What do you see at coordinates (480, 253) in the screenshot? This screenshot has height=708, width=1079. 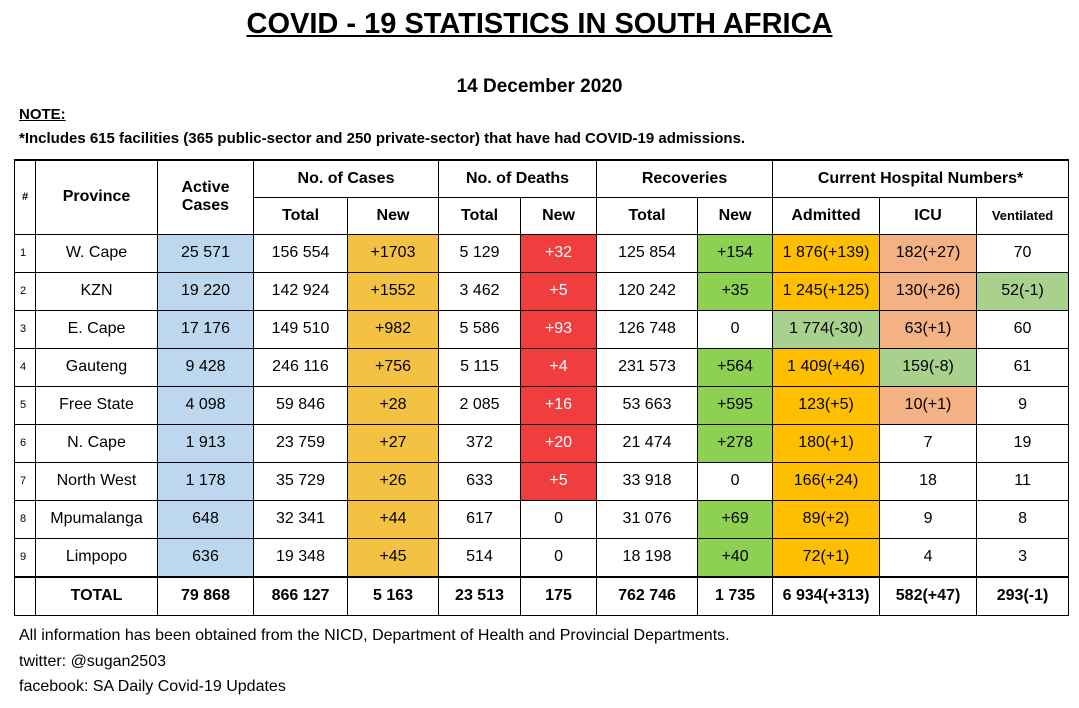 I see `deaths-total: 5 129` at bounding box center [480, 253].